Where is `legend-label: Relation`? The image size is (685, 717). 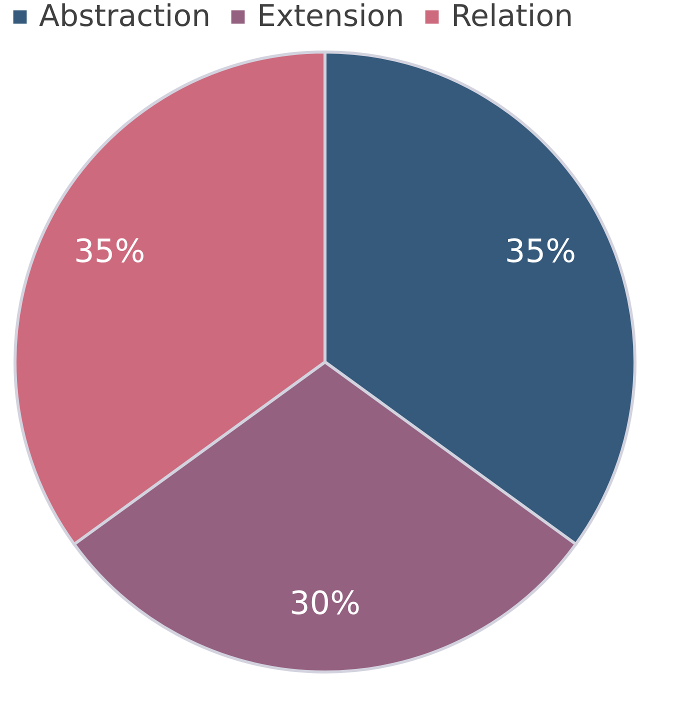 legend-label: Relation is located at coordinates (512, 17).